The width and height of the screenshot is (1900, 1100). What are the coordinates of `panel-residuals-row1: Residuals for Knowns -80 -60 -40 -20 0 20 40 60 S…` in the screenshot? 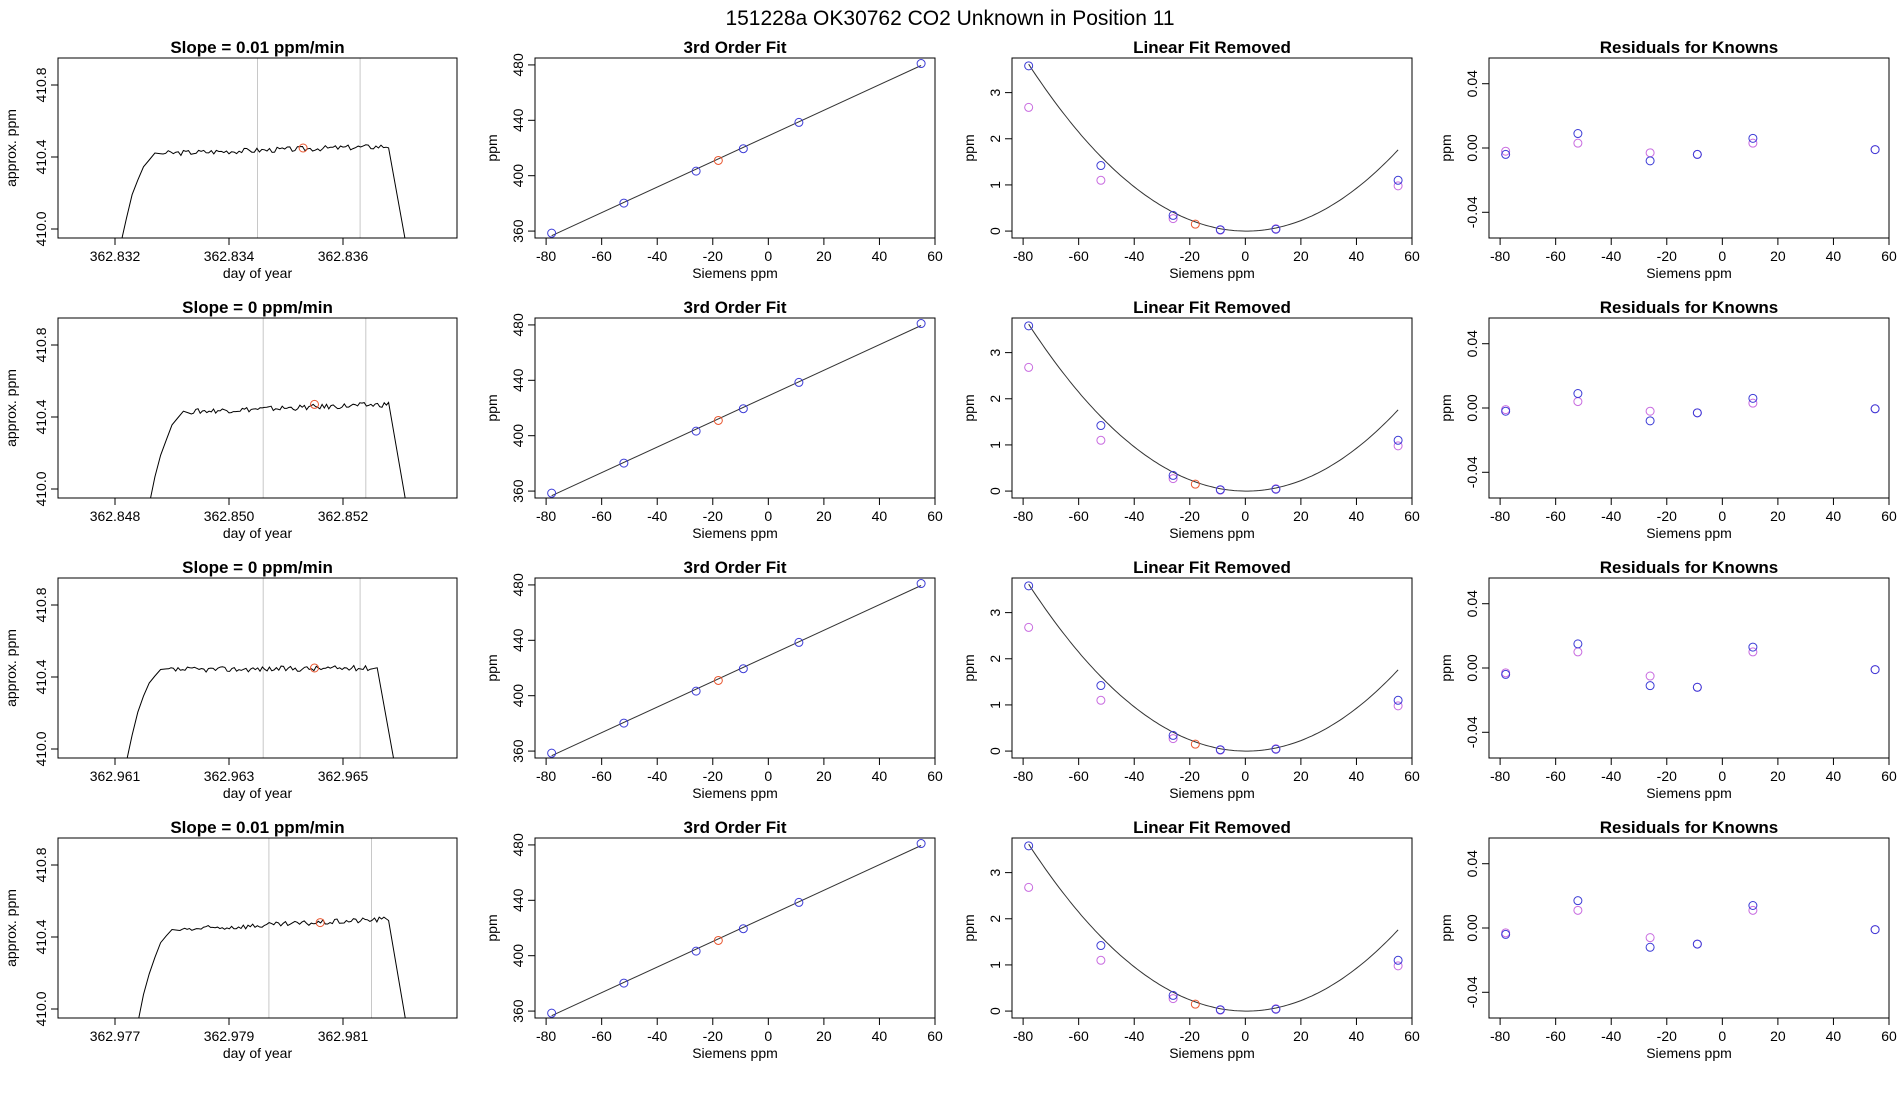 It's located at (1667, 159).